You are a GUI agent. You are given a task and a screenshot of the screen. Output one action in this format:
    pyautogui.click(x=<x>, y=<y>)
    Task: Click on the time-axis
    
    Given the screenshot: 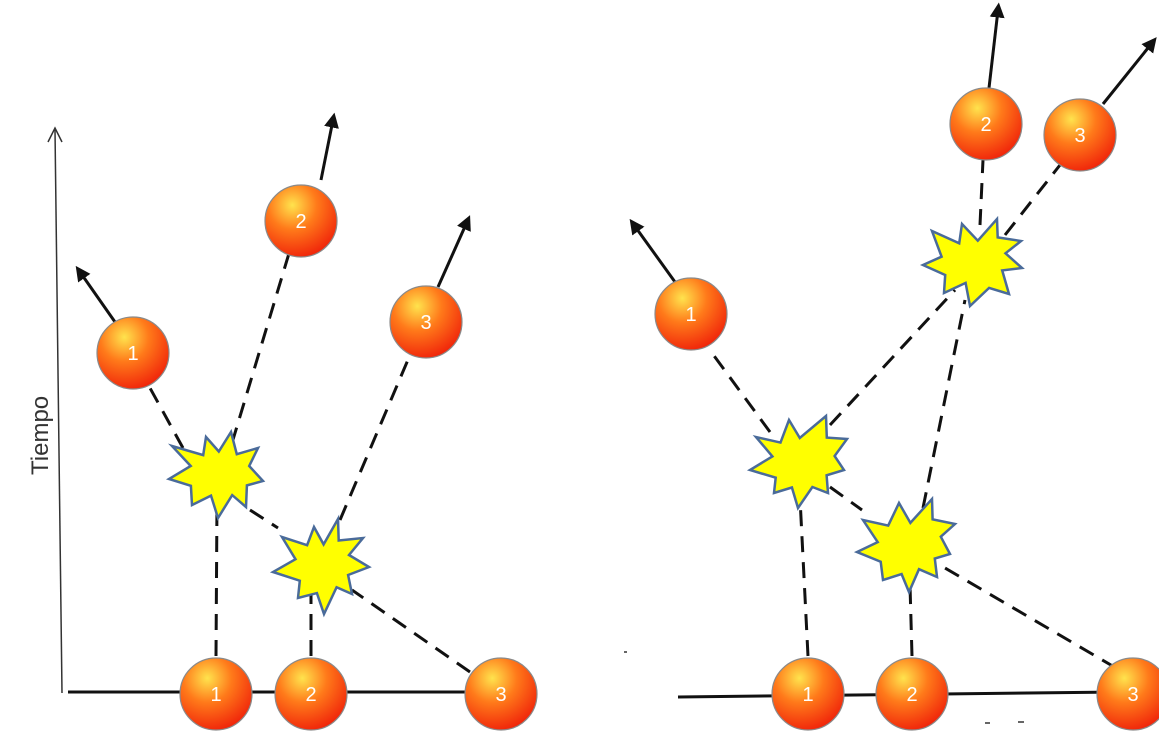 What is the action you would take?
    pyautogui.click(x=58, y=411)
    